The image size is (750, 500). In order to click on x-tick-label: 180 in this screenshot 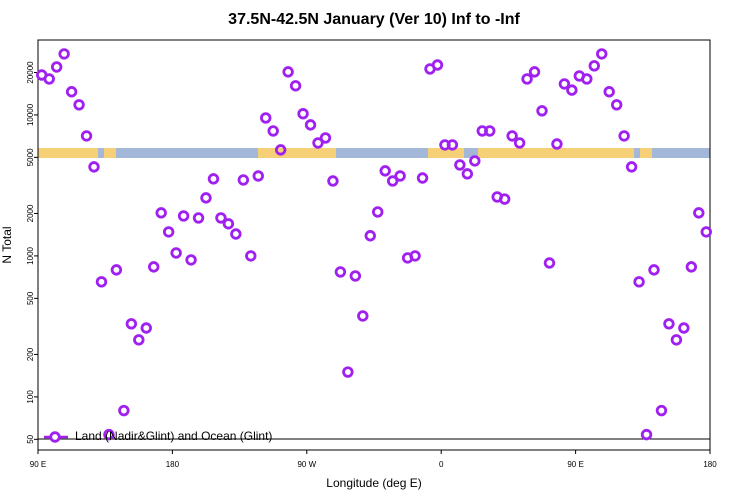, I will do `click(173, 464)`.